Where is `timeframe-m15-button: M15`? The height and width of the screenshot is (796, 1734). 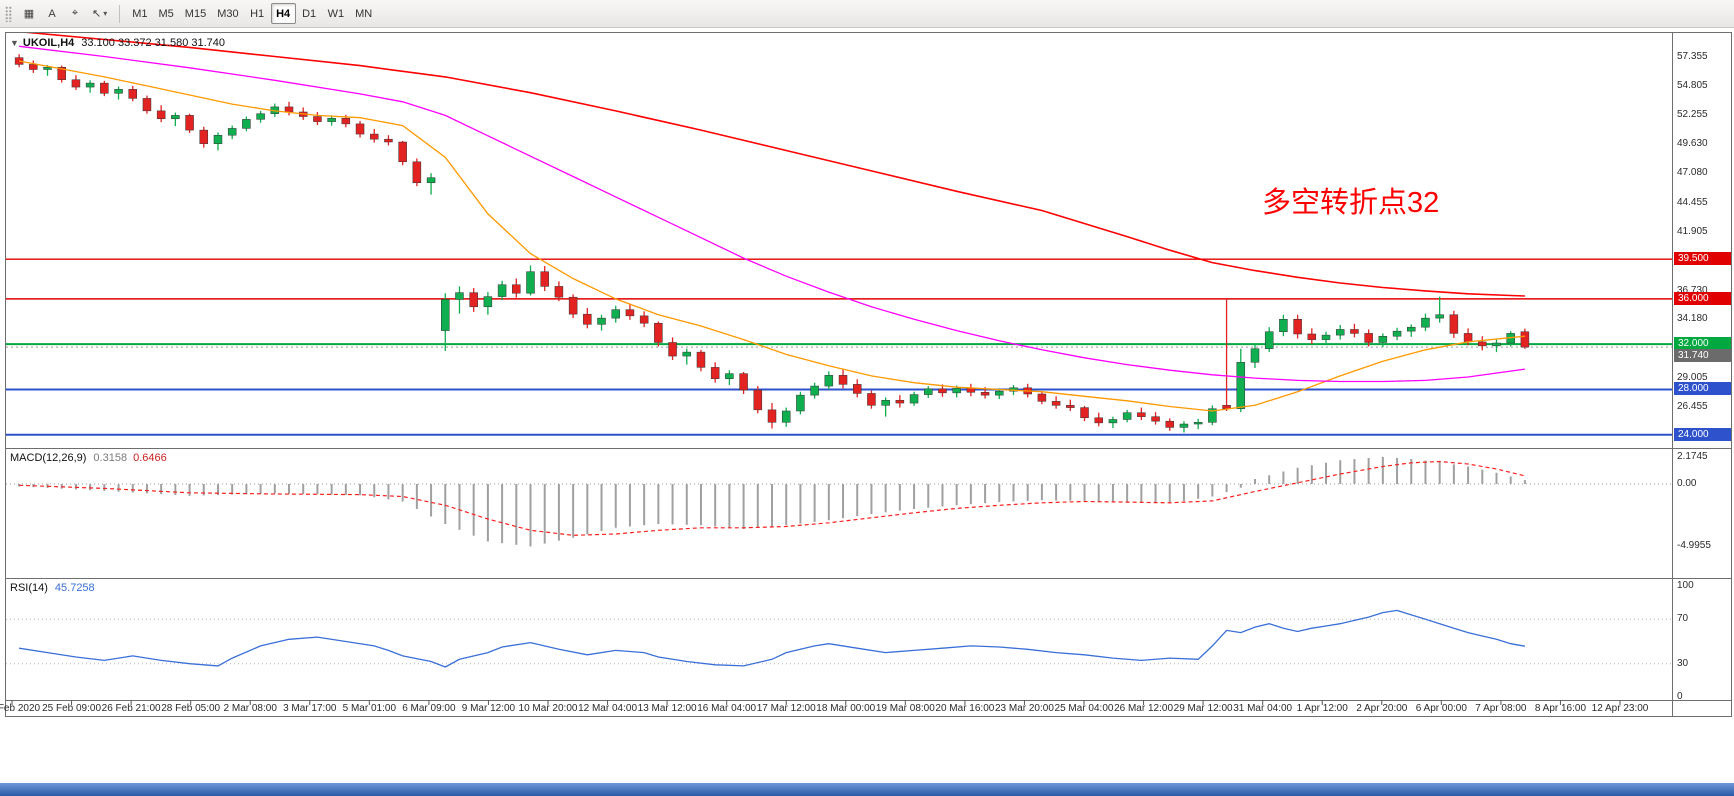 timeframe-m15-button: M15 is located at coordinates (195, 13).